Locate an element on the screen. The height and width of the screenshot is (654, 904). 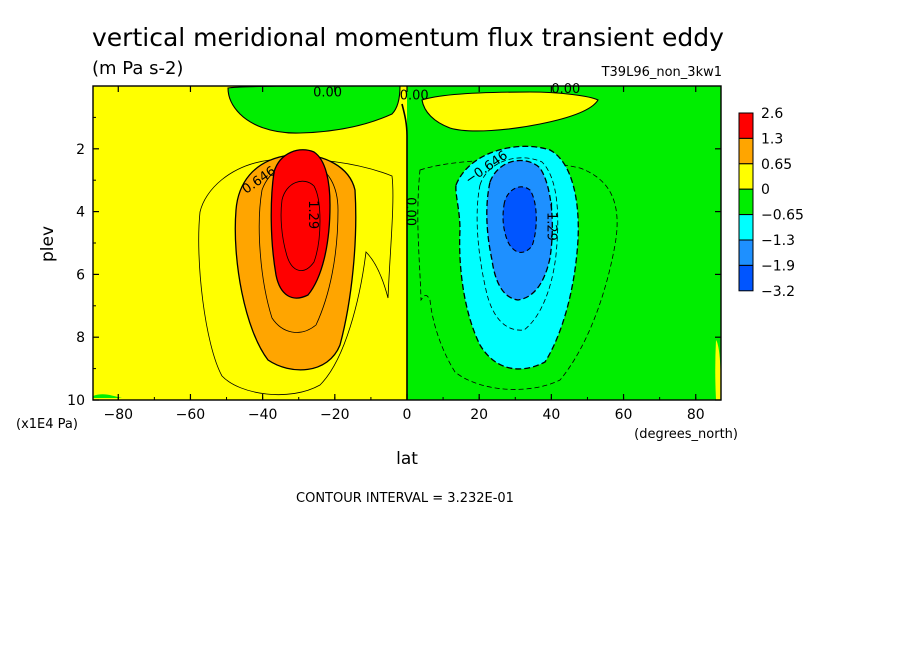
colorbar-label: −0.65 is located at coordinates (782, 216).